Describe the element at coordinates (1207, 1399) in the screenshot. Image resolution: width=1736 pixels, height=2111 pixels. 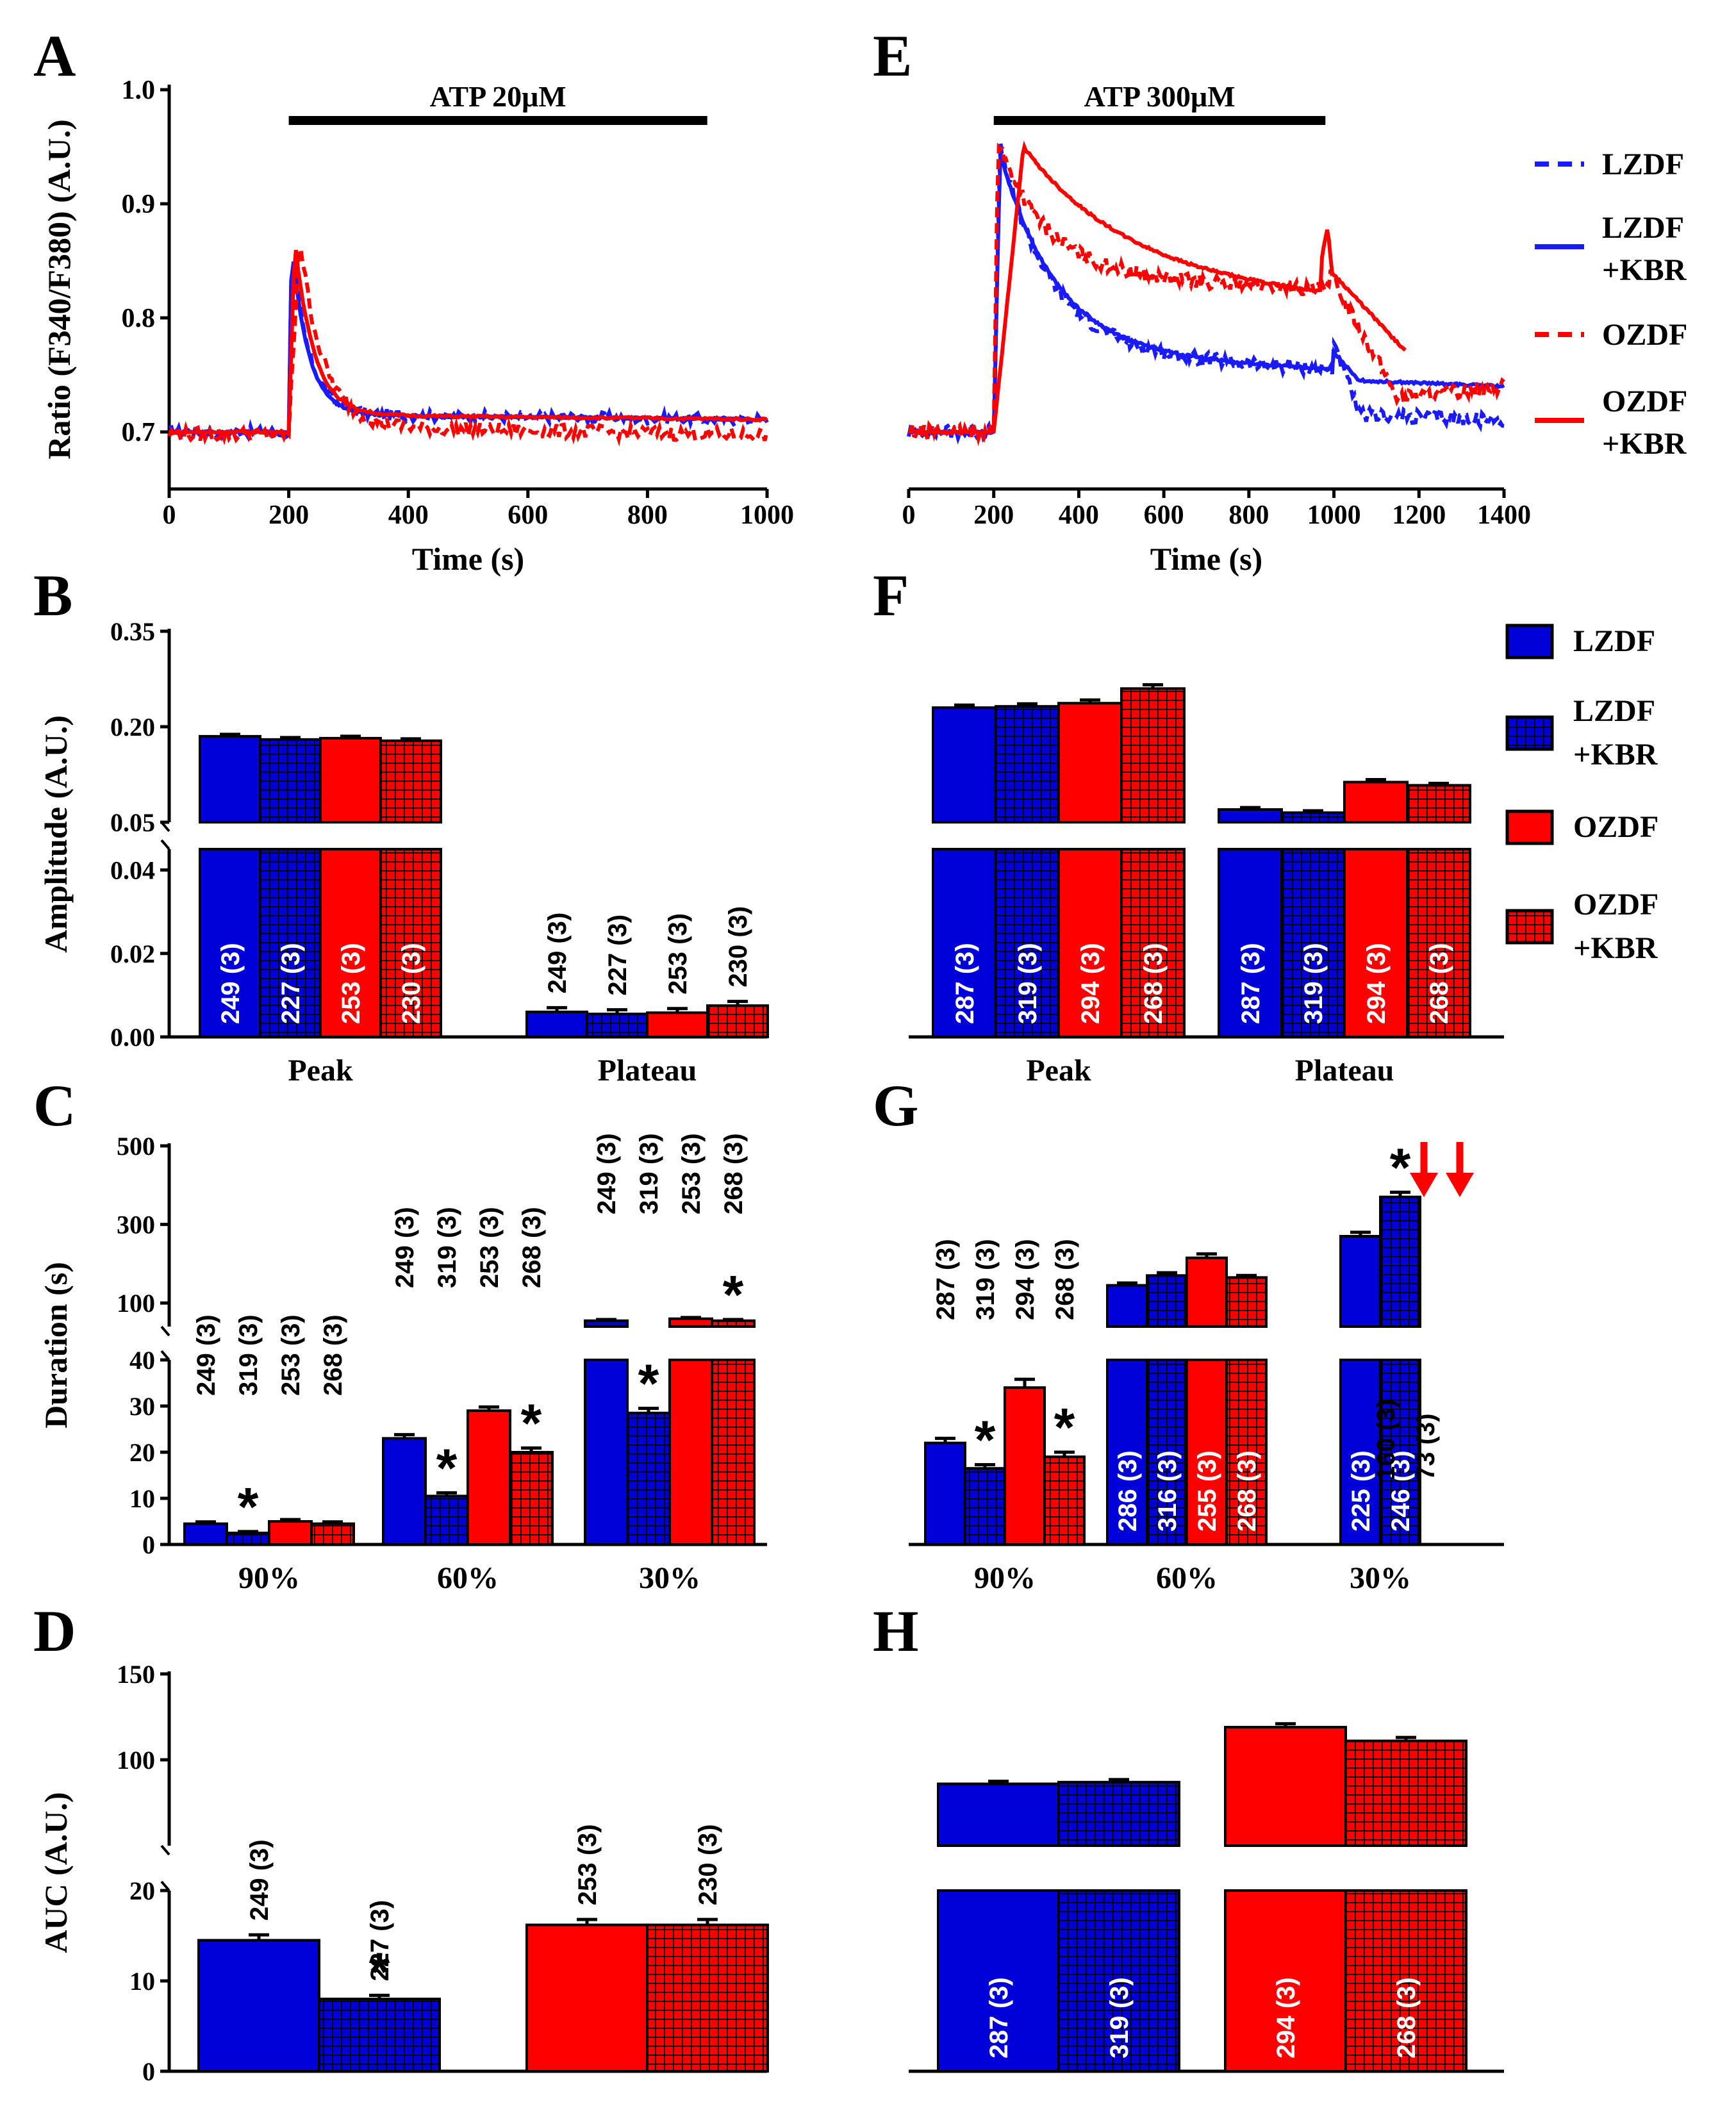
I see `bar-ozdf: 255 (3)` at that location.